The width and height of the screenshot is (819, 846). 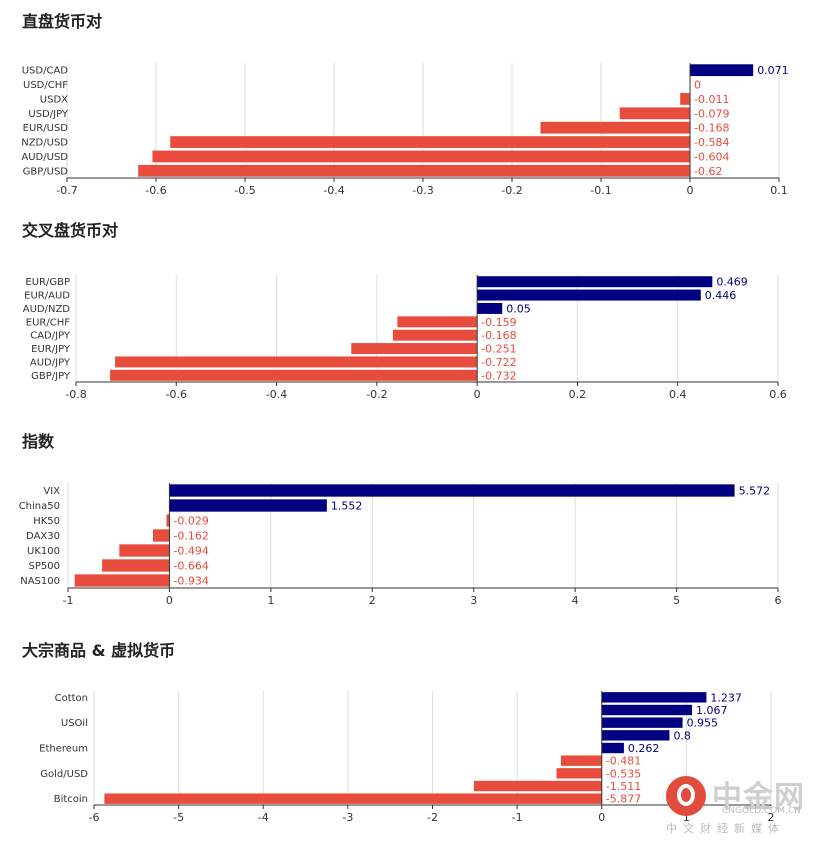 What do you see at coordinates (726, 697) in the screenshot?
I see `data-label: 1.237` at bounding box center [726, 697].